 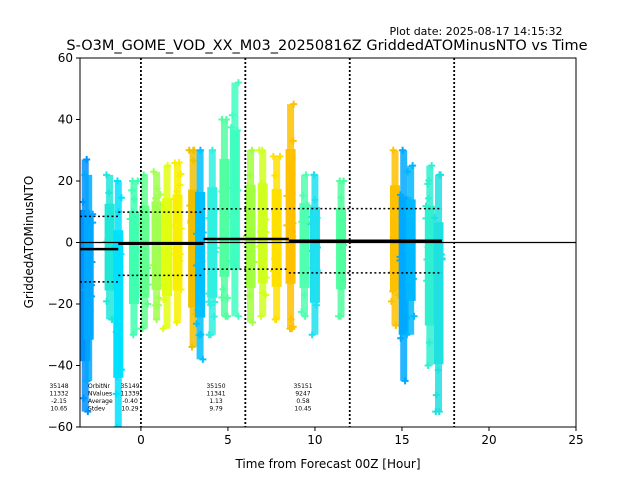 I want to click on x-tick-label: 10, so click(x=314, y=440).